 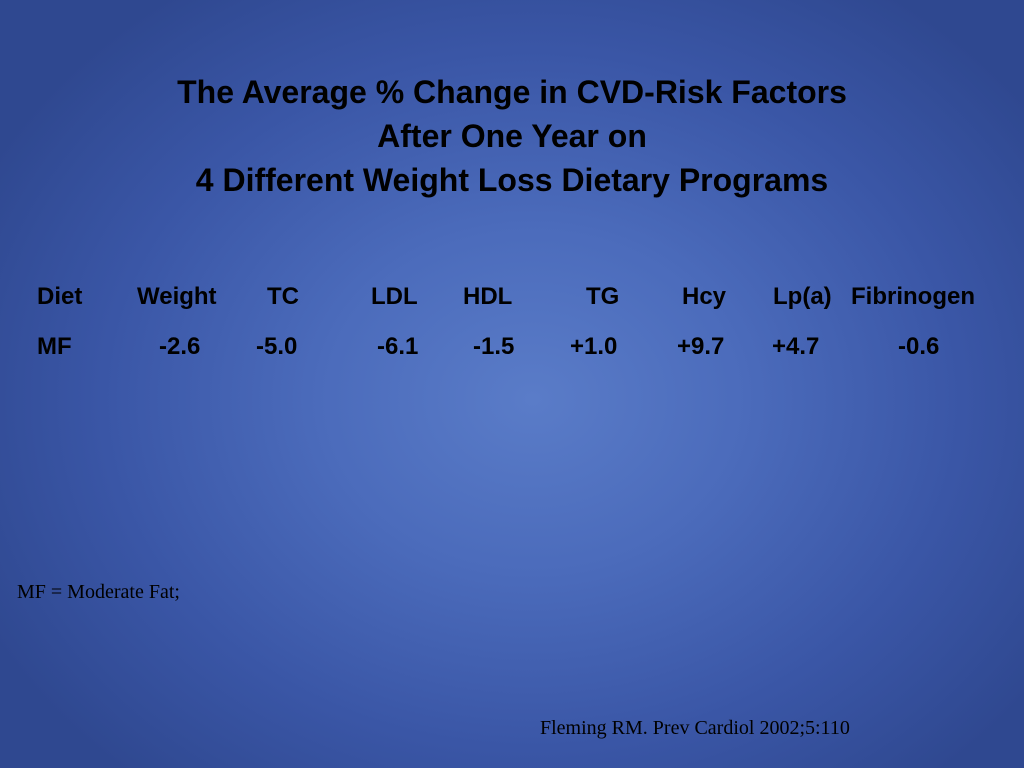 I want to click on cell-lpa: +4.7, so click(x=796, y=346).